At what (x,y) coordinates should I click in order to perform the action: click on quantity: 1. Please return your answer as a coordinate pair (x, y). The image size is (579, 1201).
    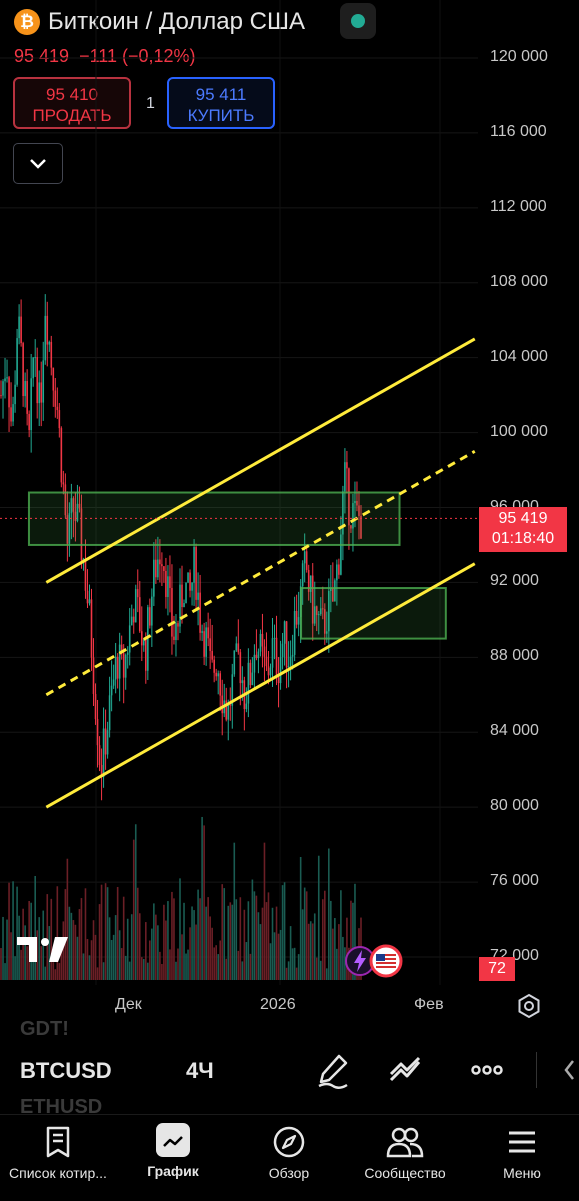
    Looking at the image, I should click on (150, 103).